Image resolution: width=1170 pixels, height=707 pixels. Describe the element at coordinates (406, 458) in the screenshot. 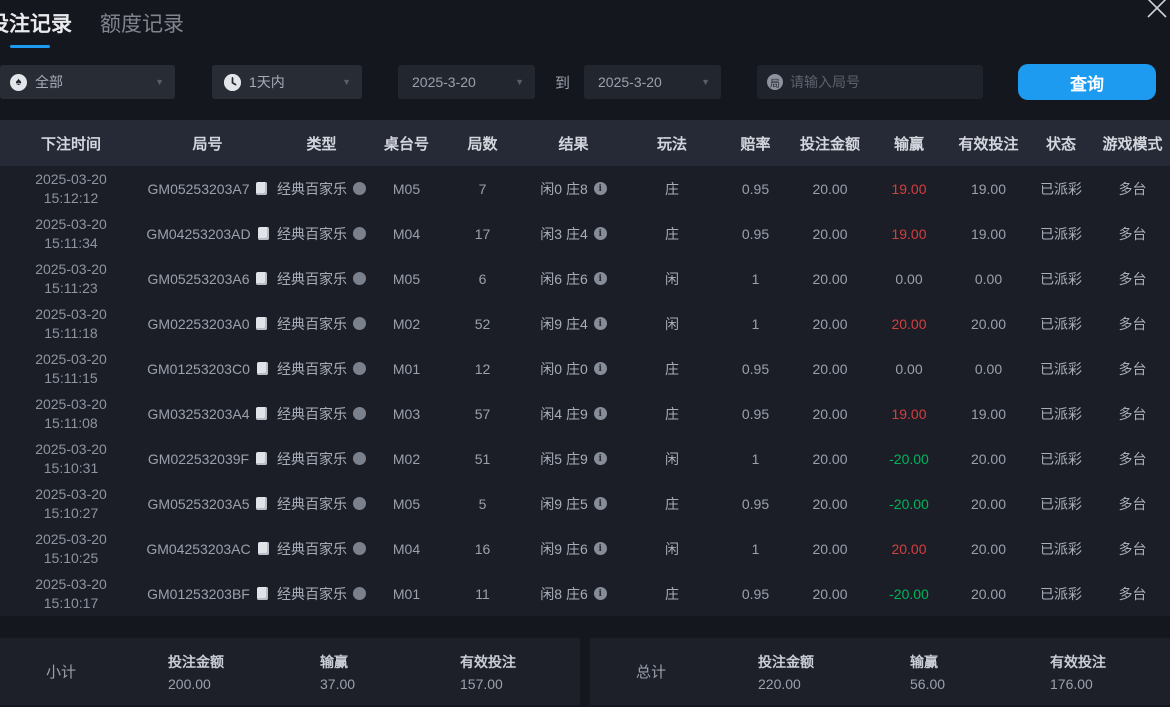

I see `table-no-cell: M02` at that location.